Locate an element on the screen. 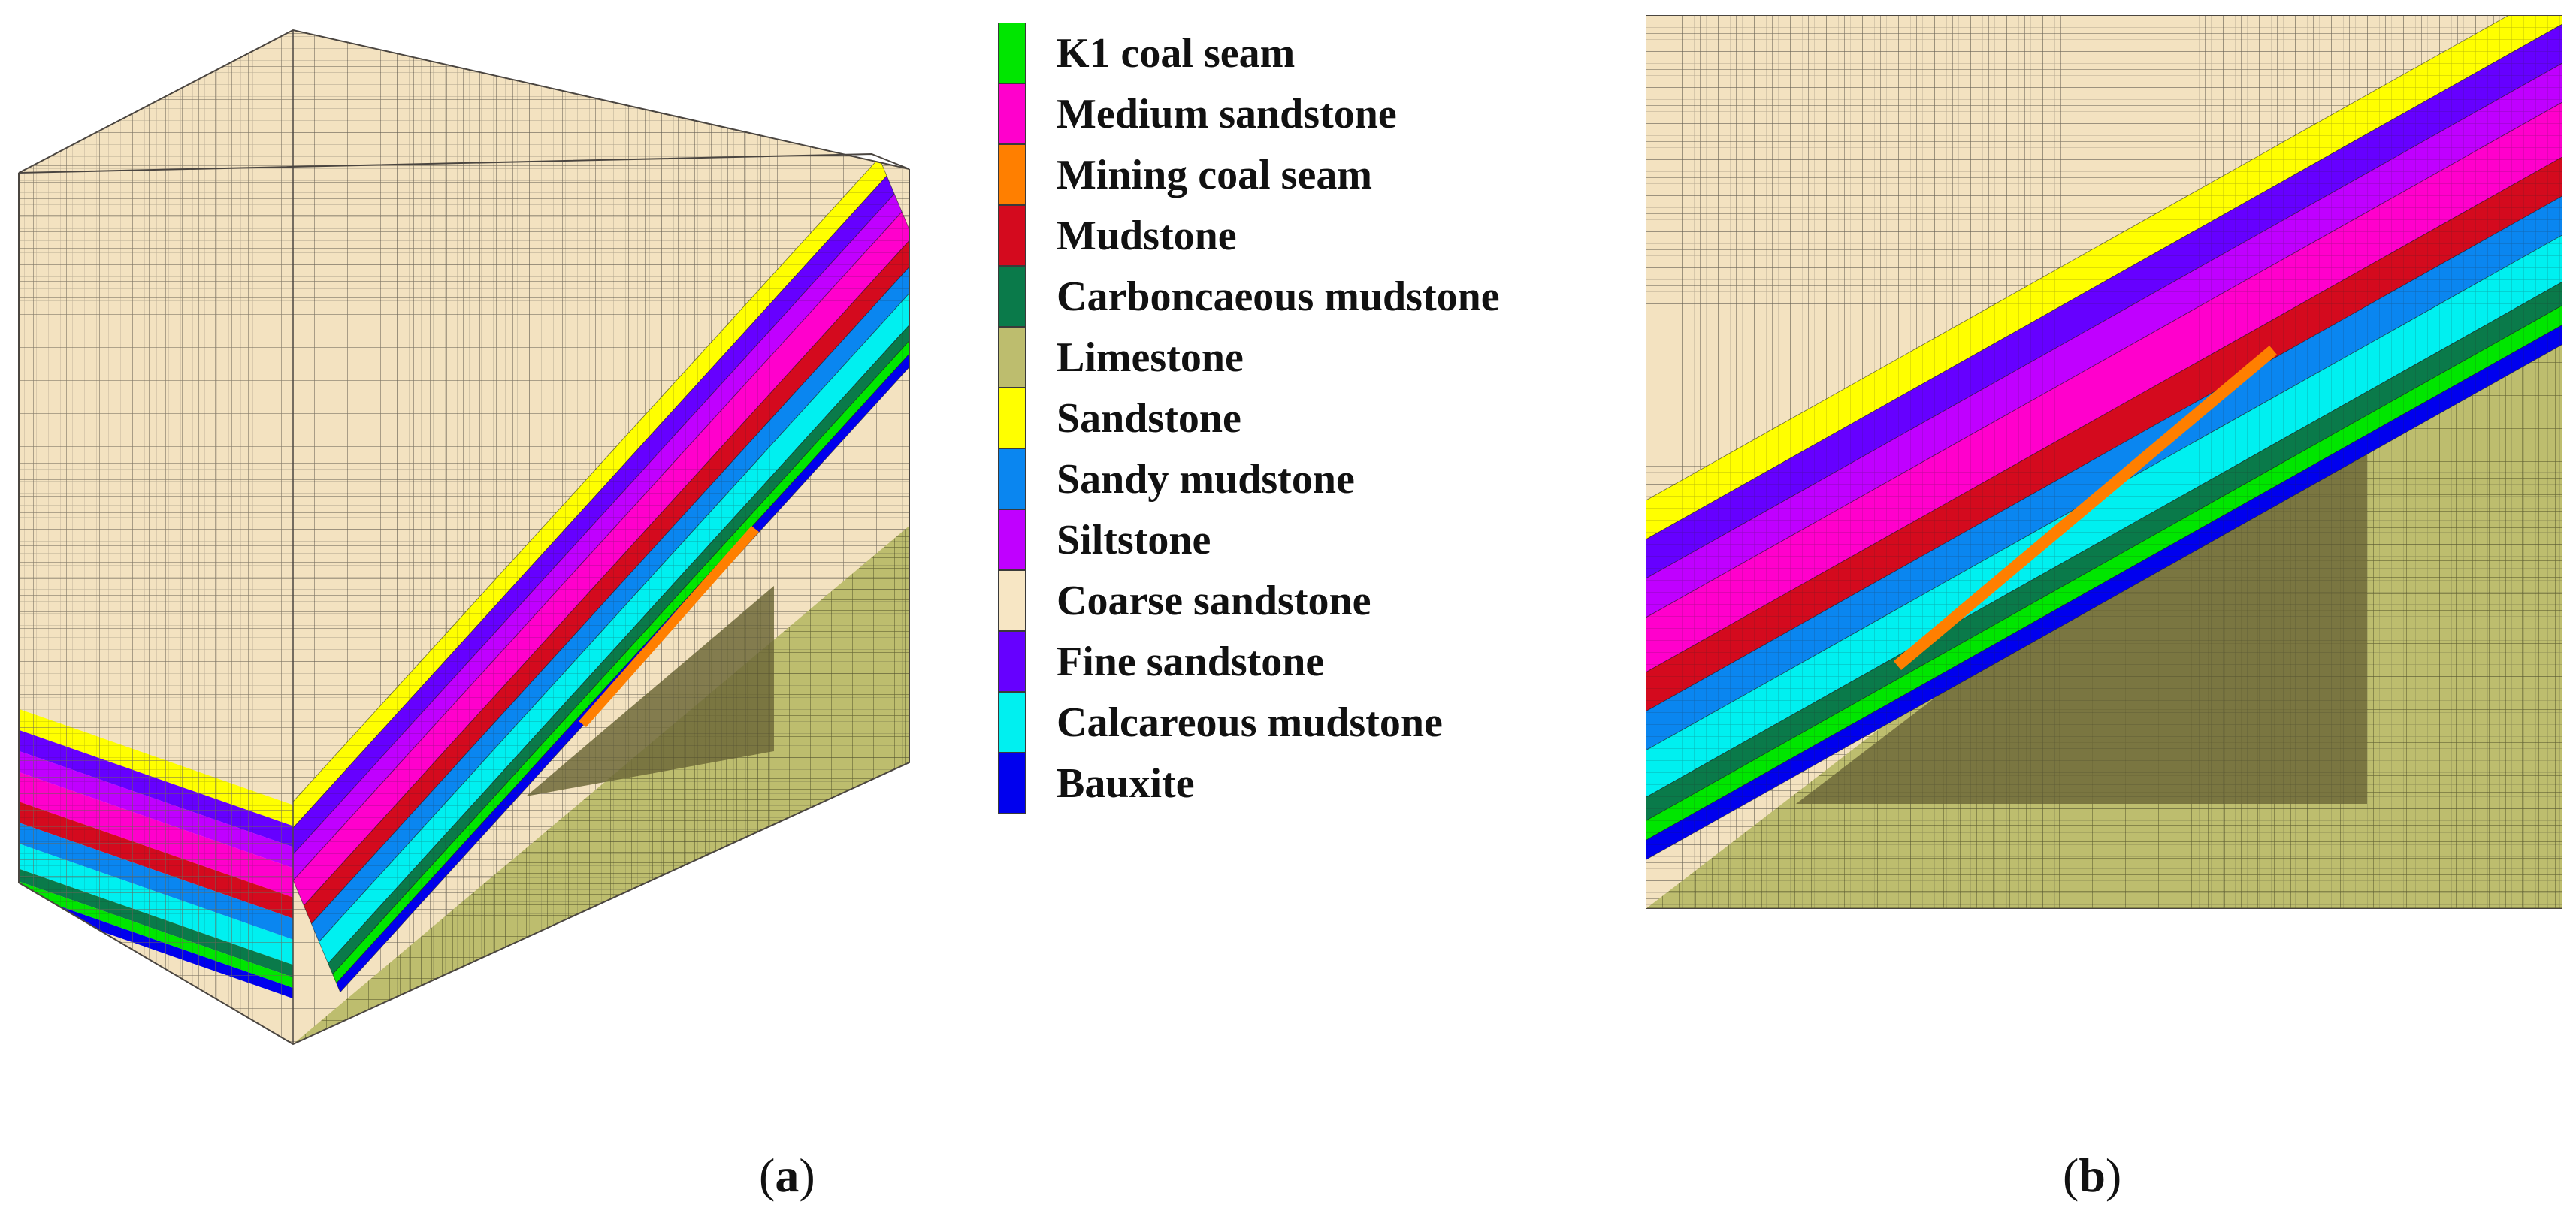  legend-item: Medium sandstone is located at coordinates (1198, 114).